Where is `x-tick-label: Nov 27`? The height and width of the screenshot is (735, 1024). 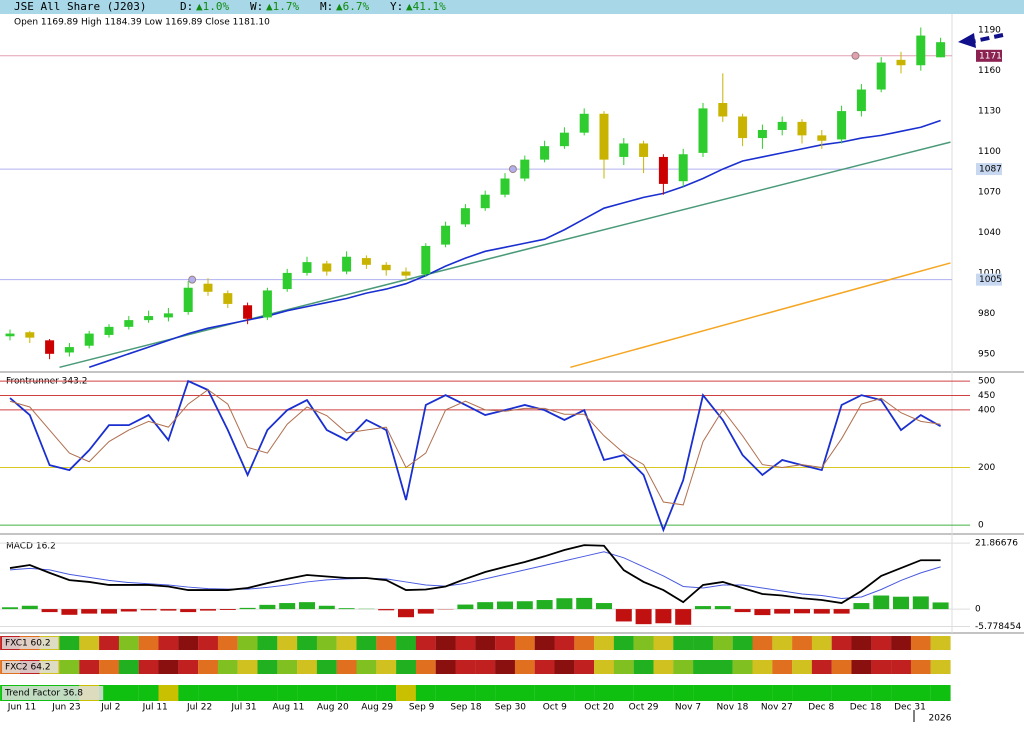
x-tick-label: Nov 27 is located at coordinates (777, 708).